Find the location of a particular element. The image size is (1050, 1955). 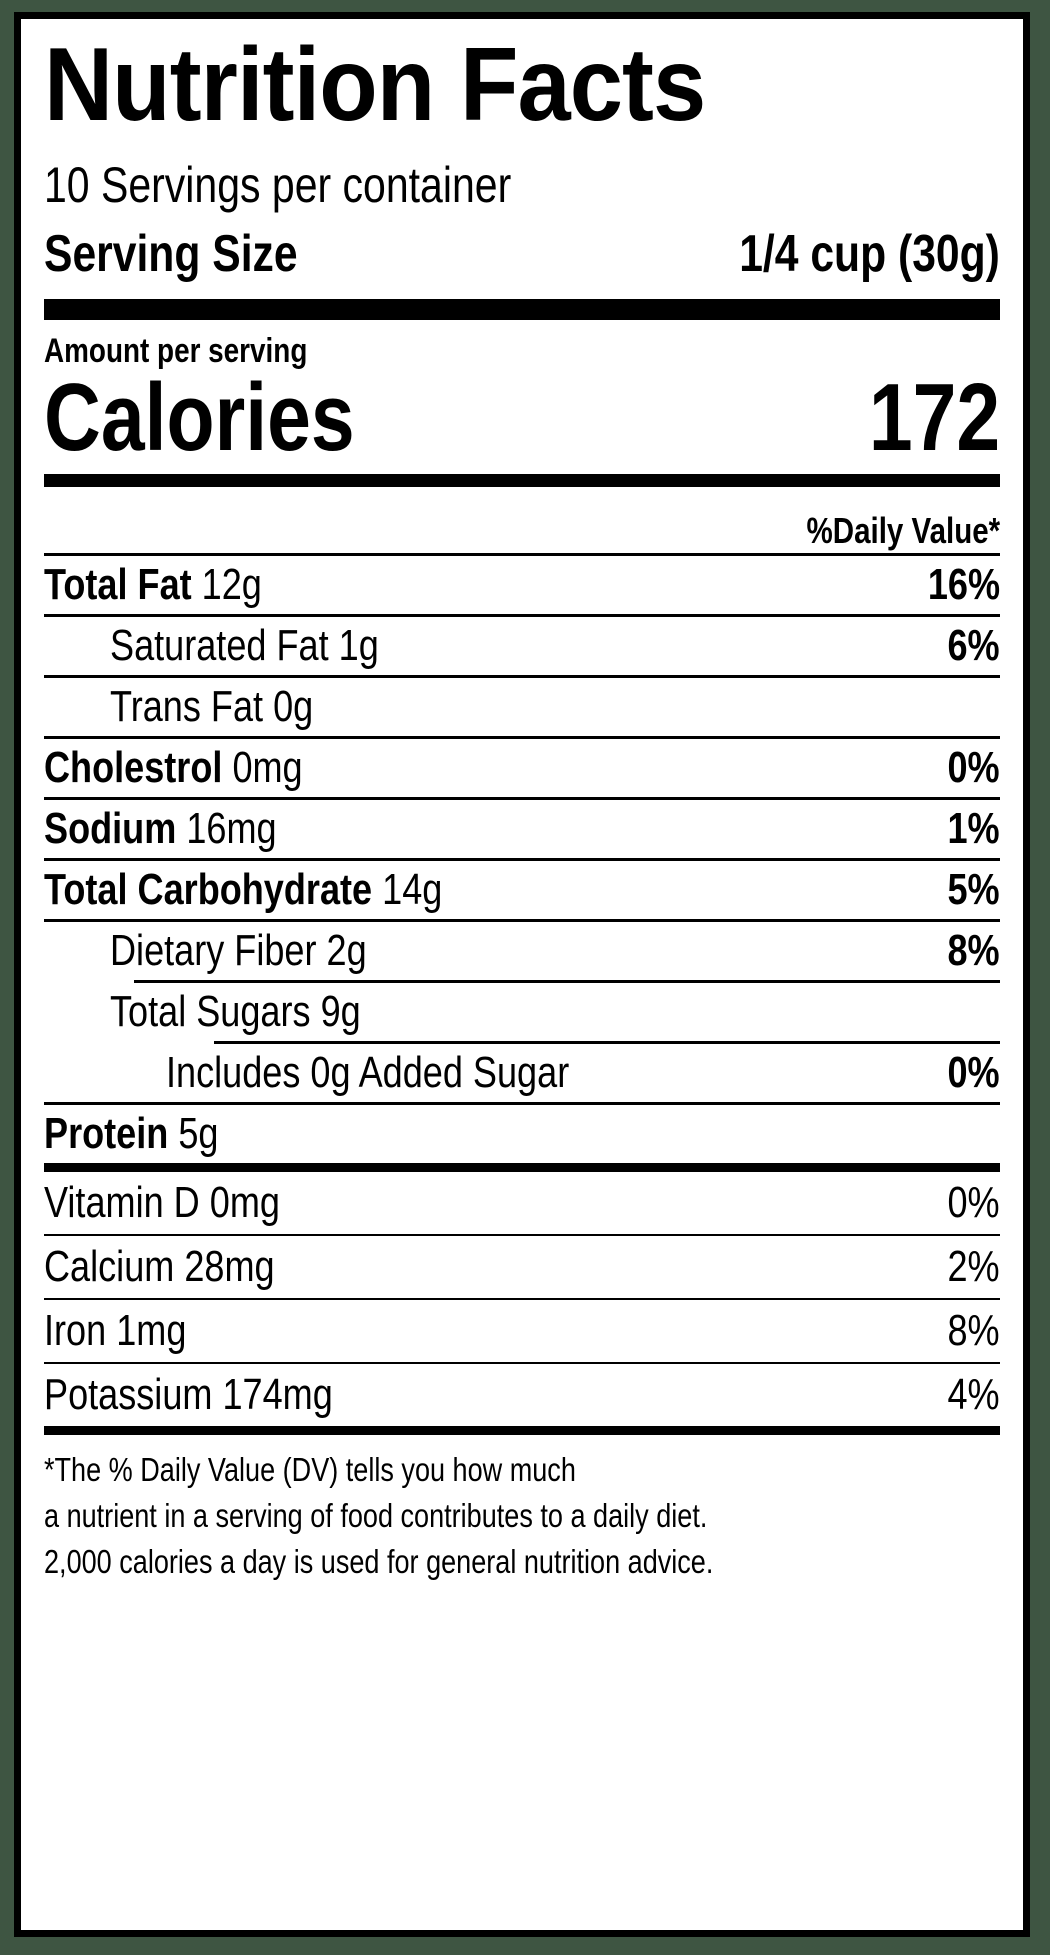

nutrient-label: Protein 5g is located at coordinates (131, 1133).